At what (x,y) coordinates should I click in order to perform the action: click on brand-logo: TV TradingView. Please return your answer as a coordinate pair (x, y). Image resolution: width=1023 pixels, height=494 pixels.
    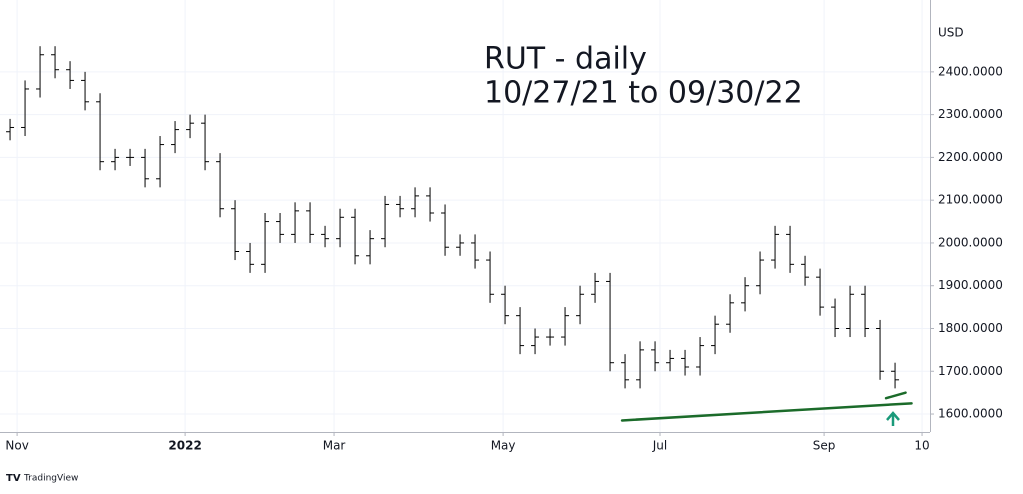
    Looking at the image, I should click on (42, 478).